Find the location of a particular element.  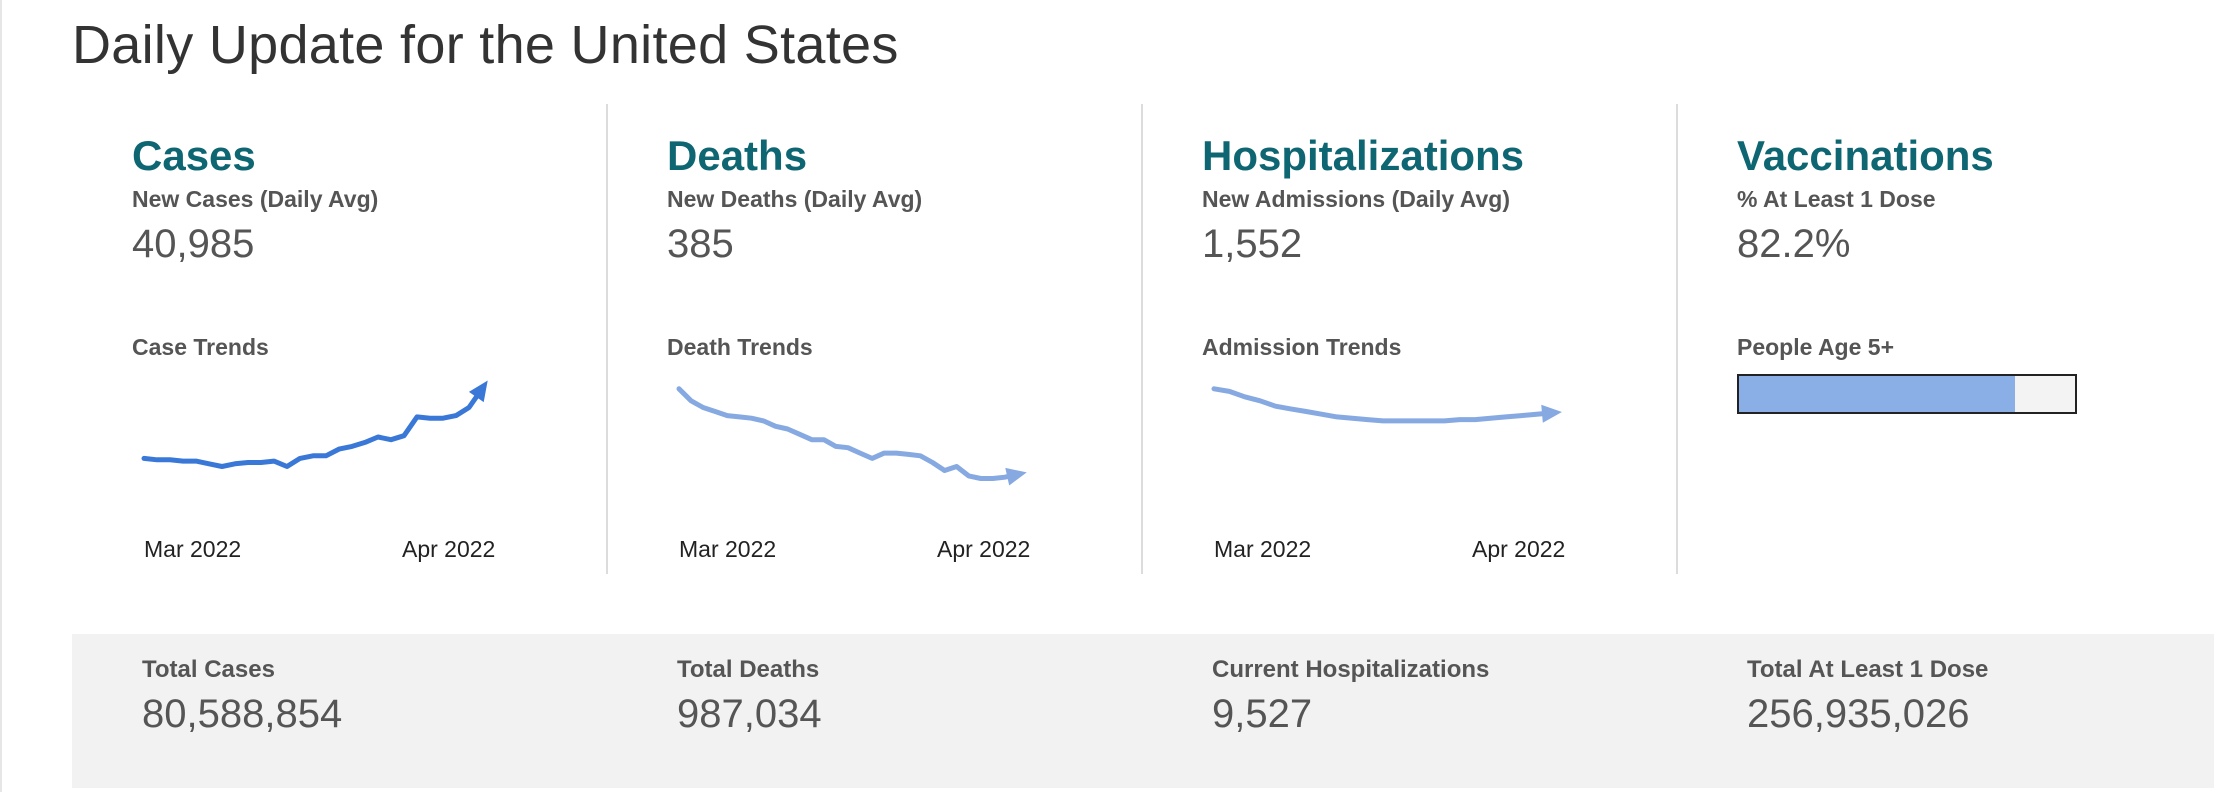

total-deaths: Total Deaths 987,034 is located at coordinates (749, 696).